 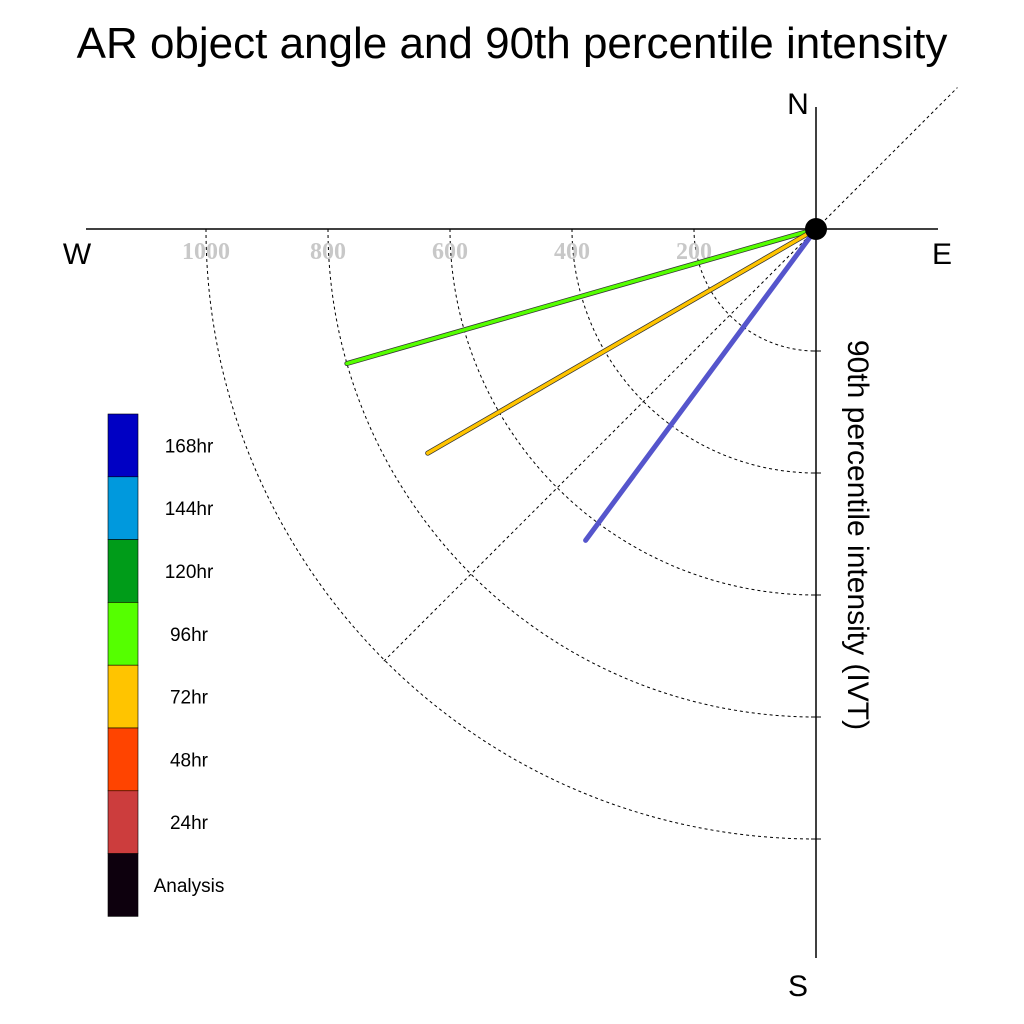 I want to click on legend-label-analysis: Analysis, so click(x=189, y=886).